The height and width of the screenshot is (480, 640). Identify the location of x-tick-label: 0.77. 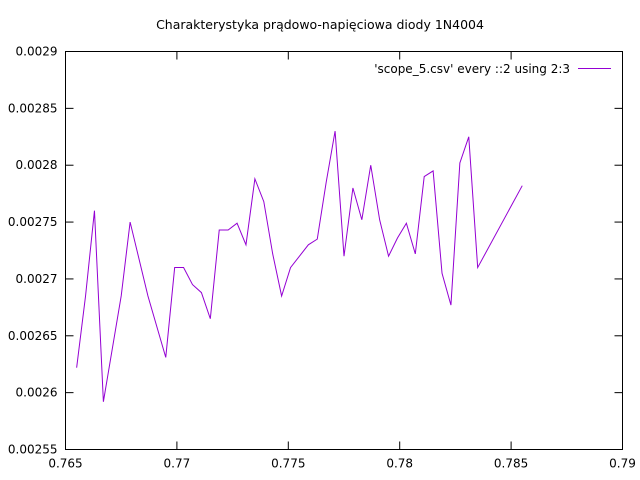
(177, 464).